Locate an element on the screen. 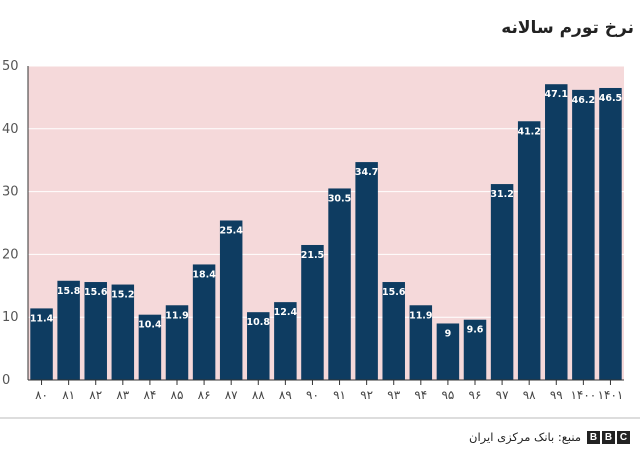 The image size is (640, 462). source-text: منبع: بانک مرکزی ایران is located at coordinates (525, 437).